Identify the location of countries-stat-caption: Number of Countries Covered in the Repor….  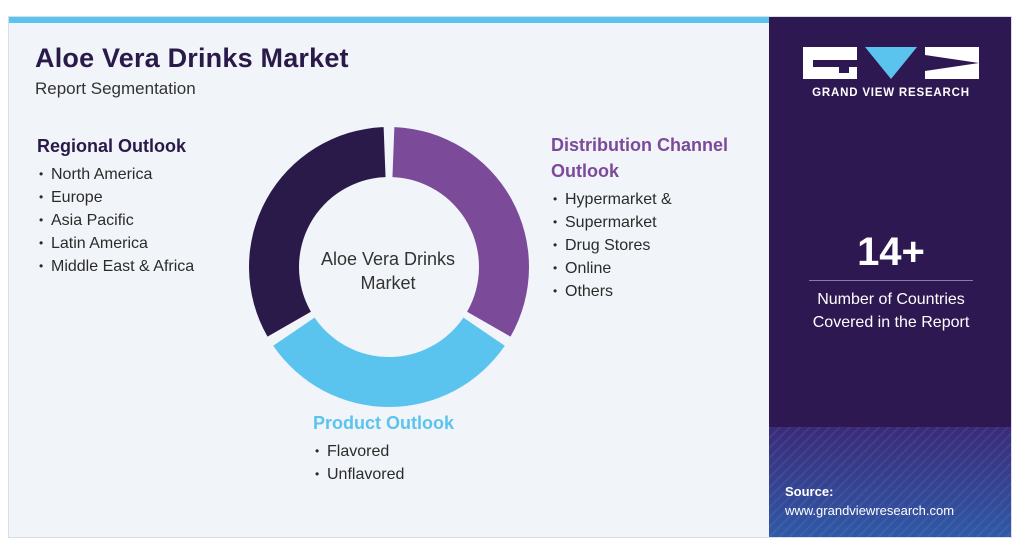
(890, 311).